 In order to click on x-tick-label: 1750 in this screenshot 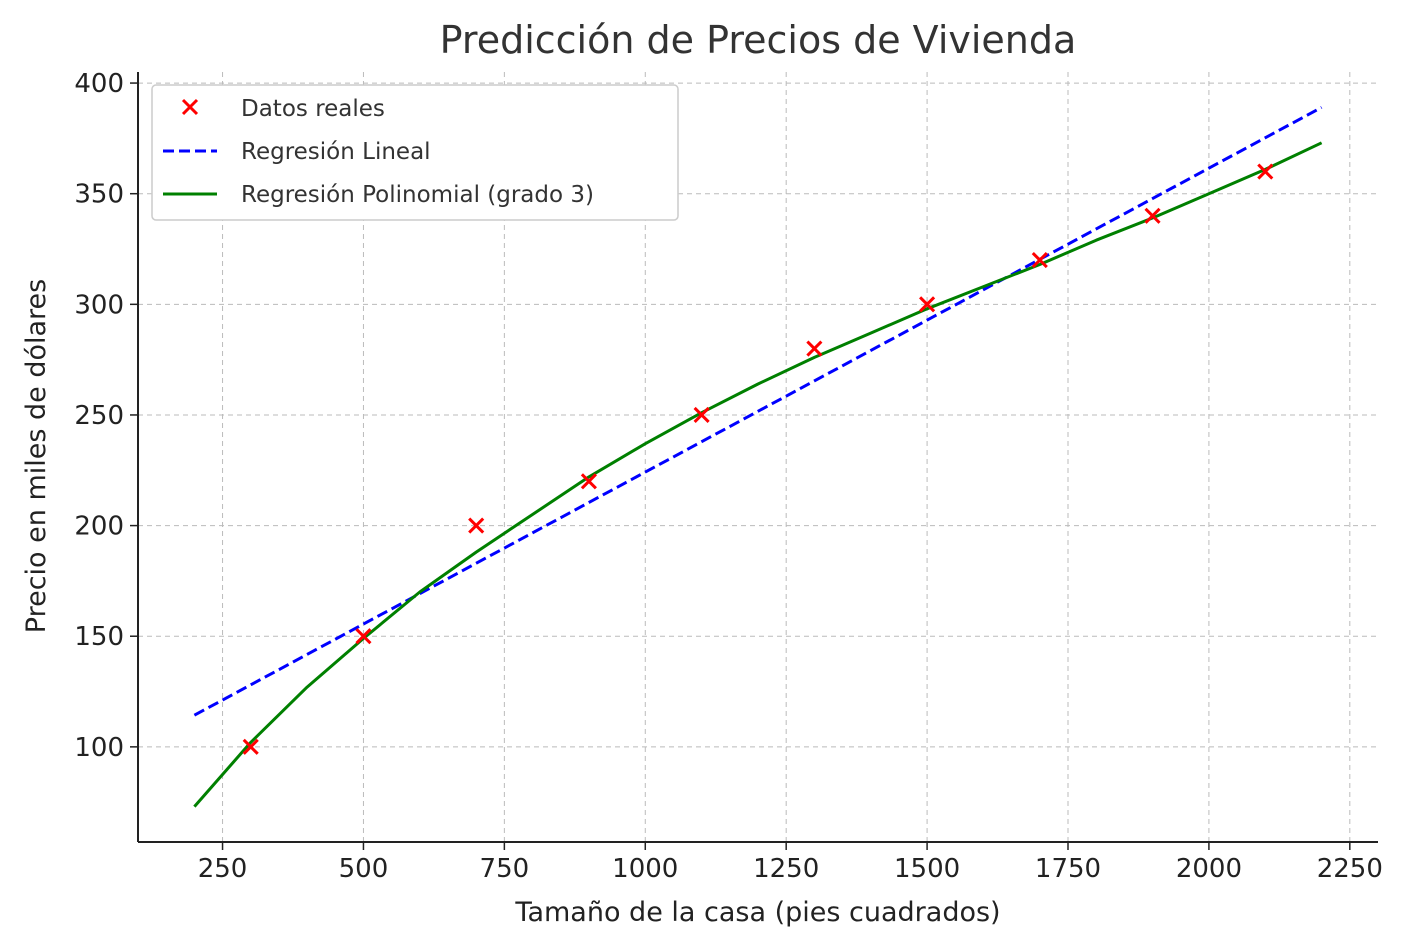, I will do `click(1068, 869)`.